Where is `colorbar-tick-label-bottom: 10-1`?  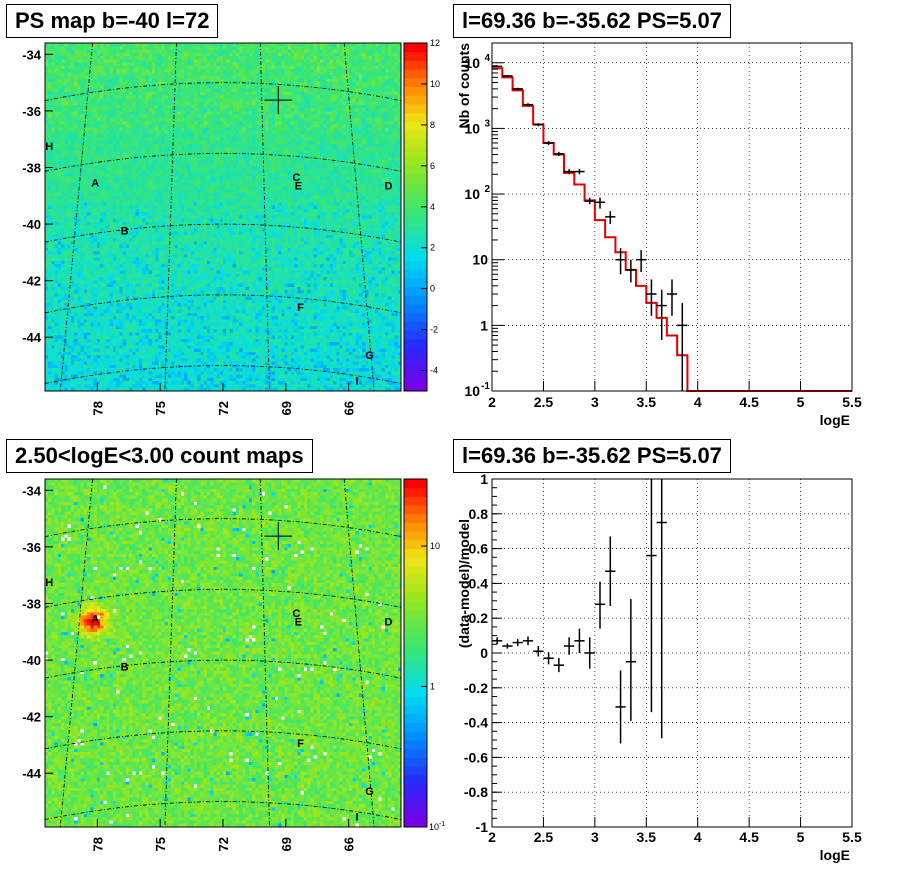 colorbar-tick-label-bottom: 10-1 is located at coordinates (437, 826).